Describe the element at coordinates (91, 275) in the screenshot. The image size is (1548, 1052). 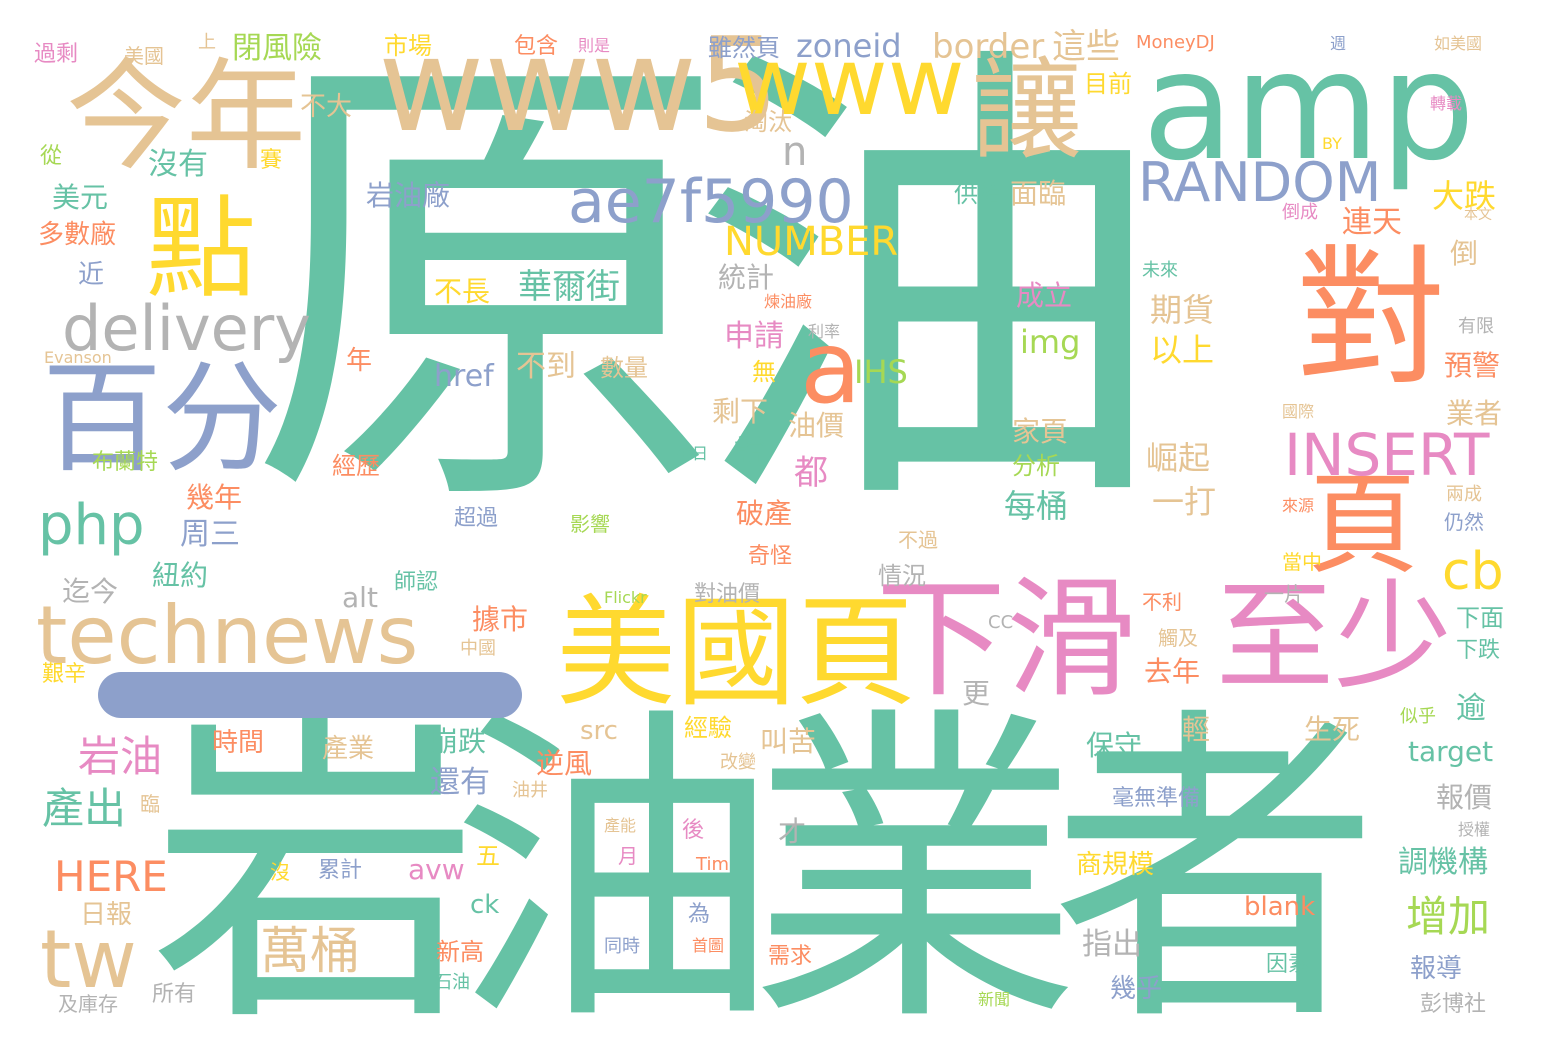
I see `word: 近` at that location.